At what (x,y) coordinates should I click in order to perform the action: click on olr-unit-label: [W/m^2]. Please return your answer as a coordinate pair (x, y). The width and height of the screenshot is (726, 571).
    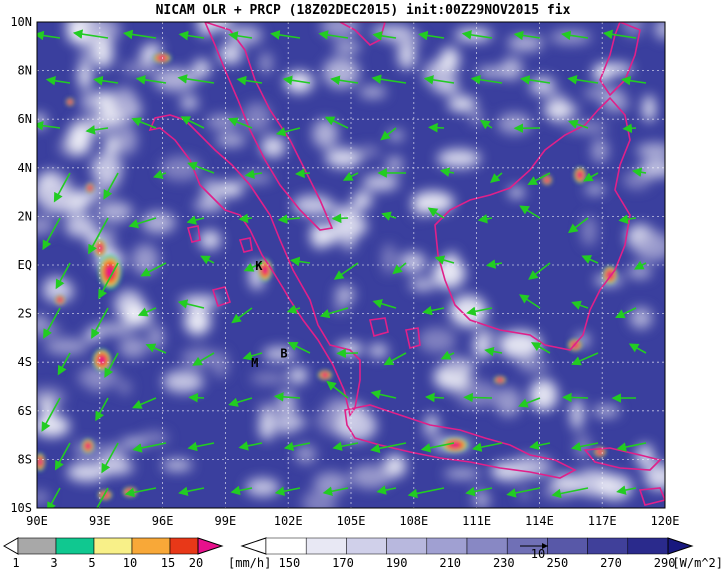
    Looking at the image, I should click on (697, 563).